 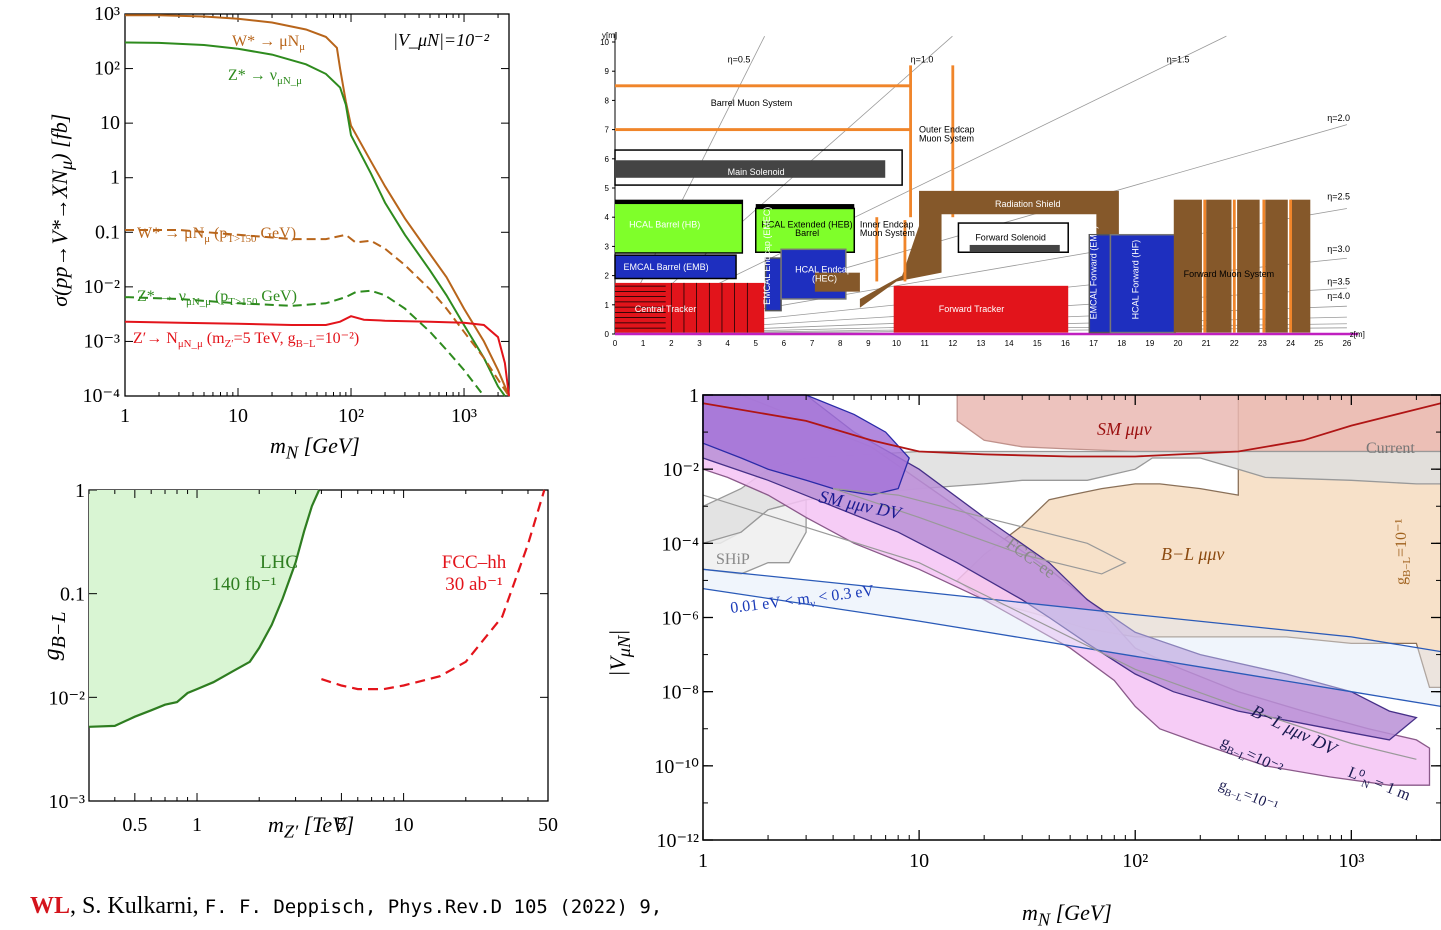 What do you see at coordinates (217, 298) in the screenshot?
I see `series-label: Z* → νμN_μ​ (pT>150​ GeV)` at bounding box center [217, 298].